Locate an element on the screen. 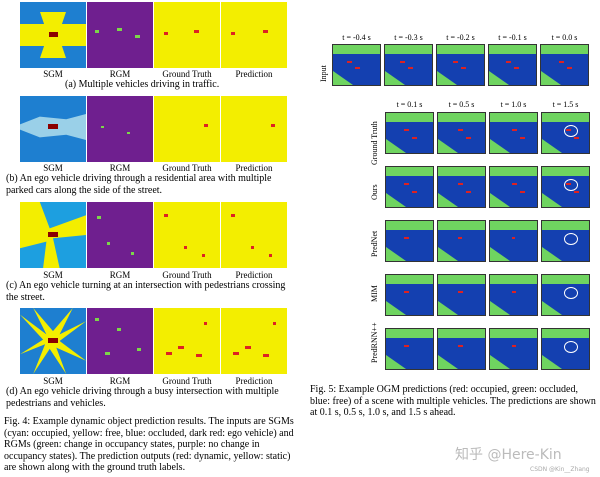 The height and width of the screenshot is (477, 600). time-label: t = -0.1 s is located at coordinates (512, 37).